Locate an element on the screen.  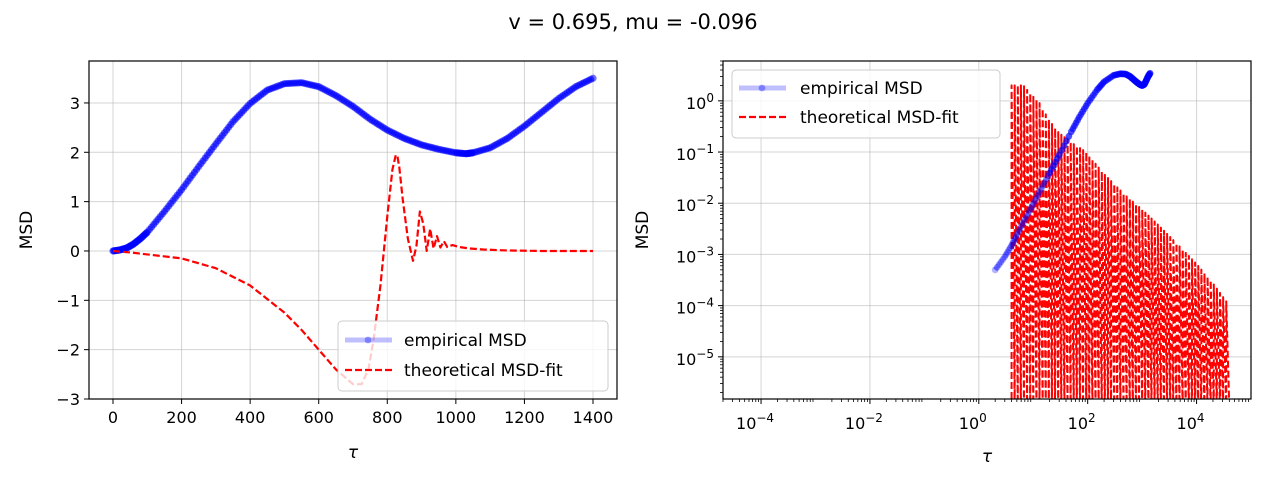
right-x-tick-label: 10⁰ is located at coordinates (973, 422).